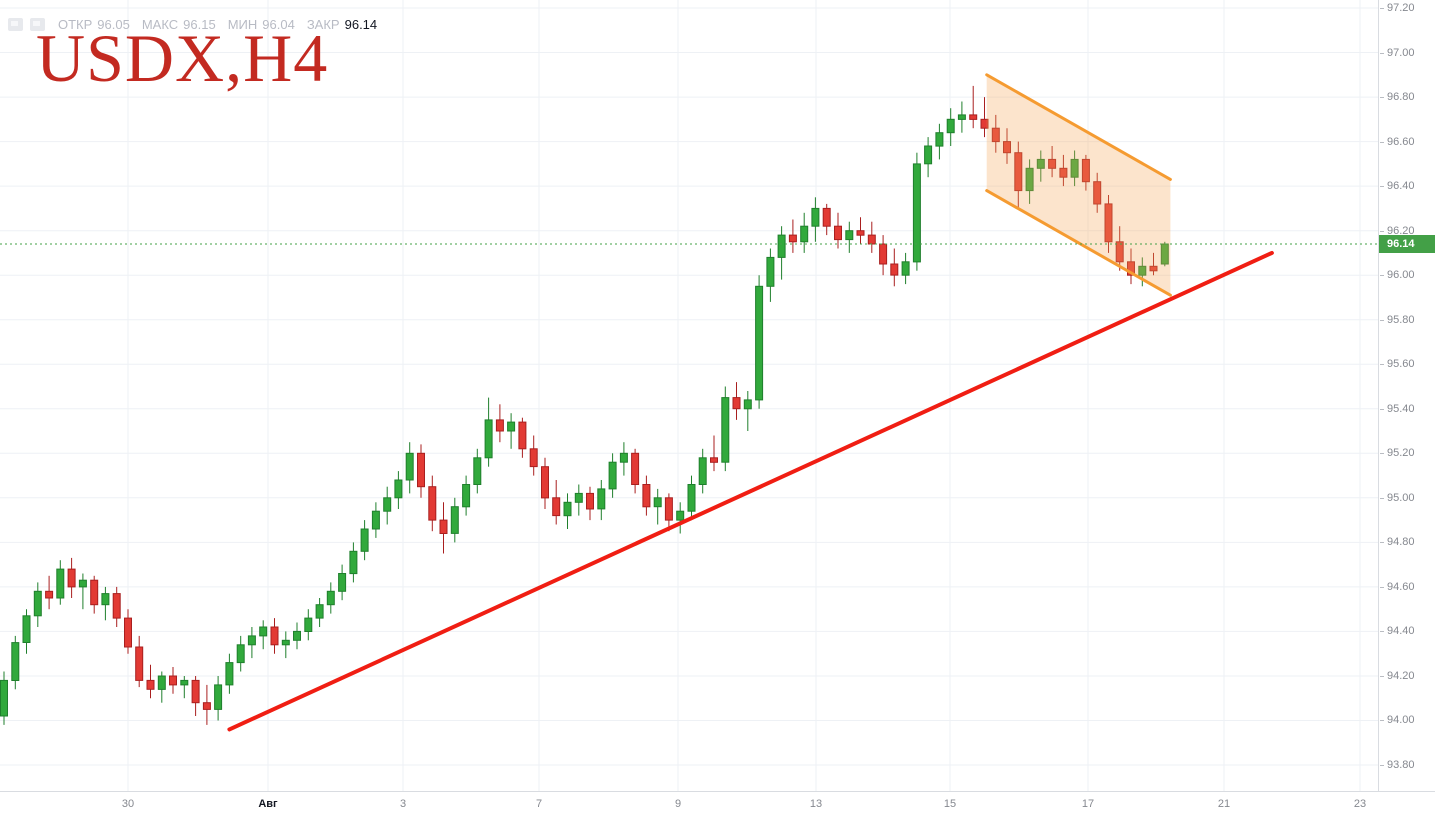 This screenshot has height=819, width=1435. What do you see at coordinates (37, 24) in the screenshot?
I see `chart-settings-icon` at bounding box center [37, 24].